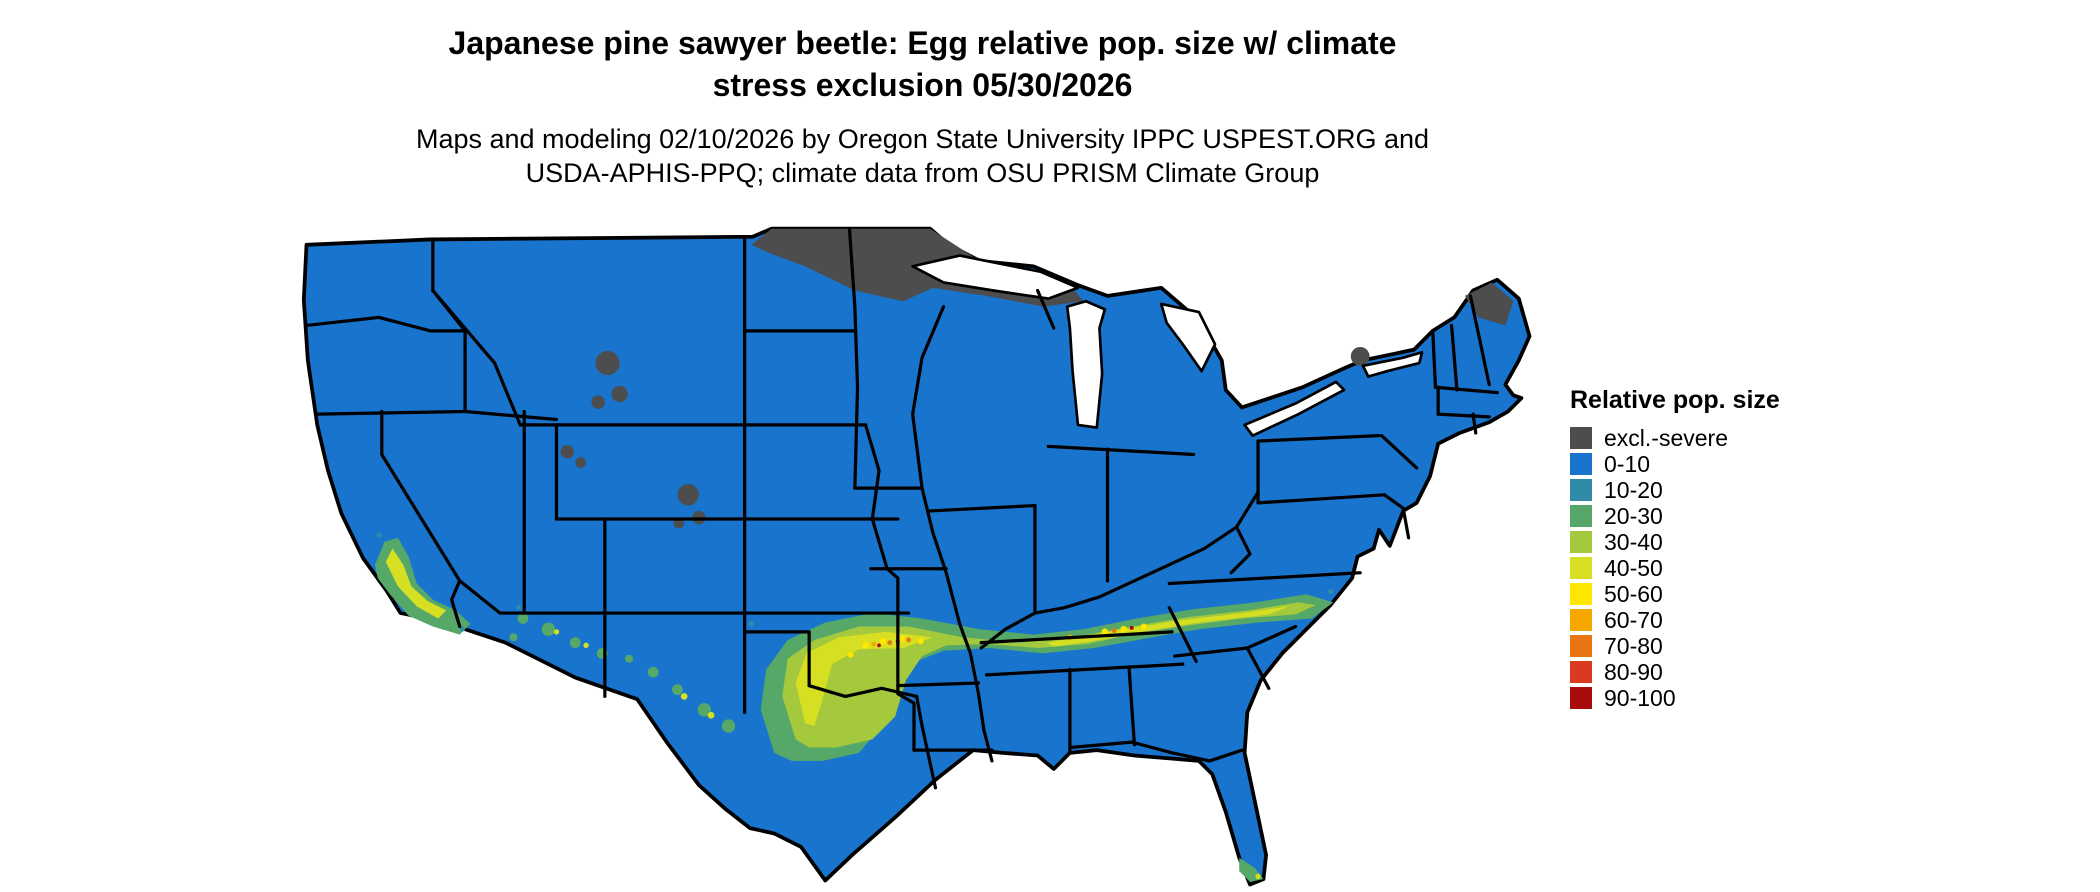  What do you see at coordinates (1666, 438) in the screenshot?
I see `legend-label: excl.-severe` at bounding box center [1666, 438].